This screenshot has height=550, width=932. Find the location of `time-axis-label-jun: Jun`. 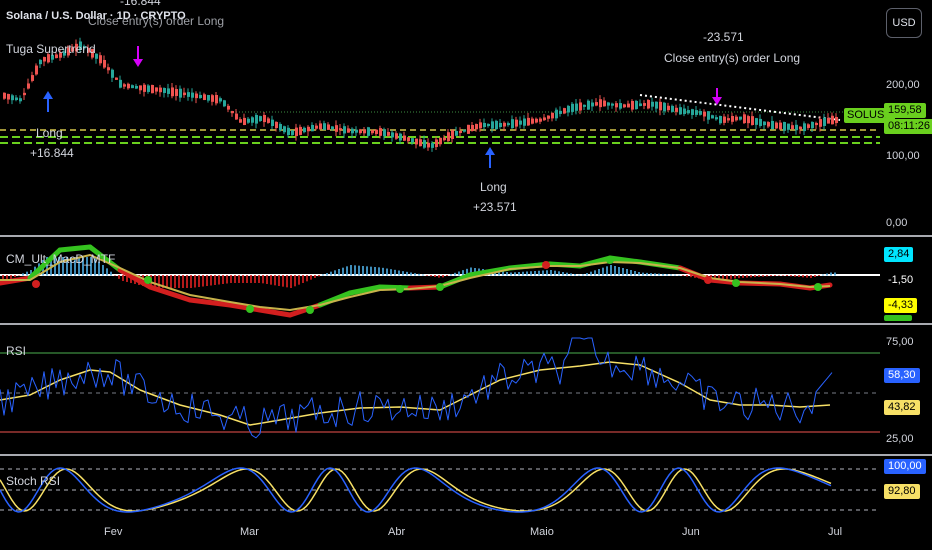

time-axis-label-jun: Jun is located at coordinates (691, 532).